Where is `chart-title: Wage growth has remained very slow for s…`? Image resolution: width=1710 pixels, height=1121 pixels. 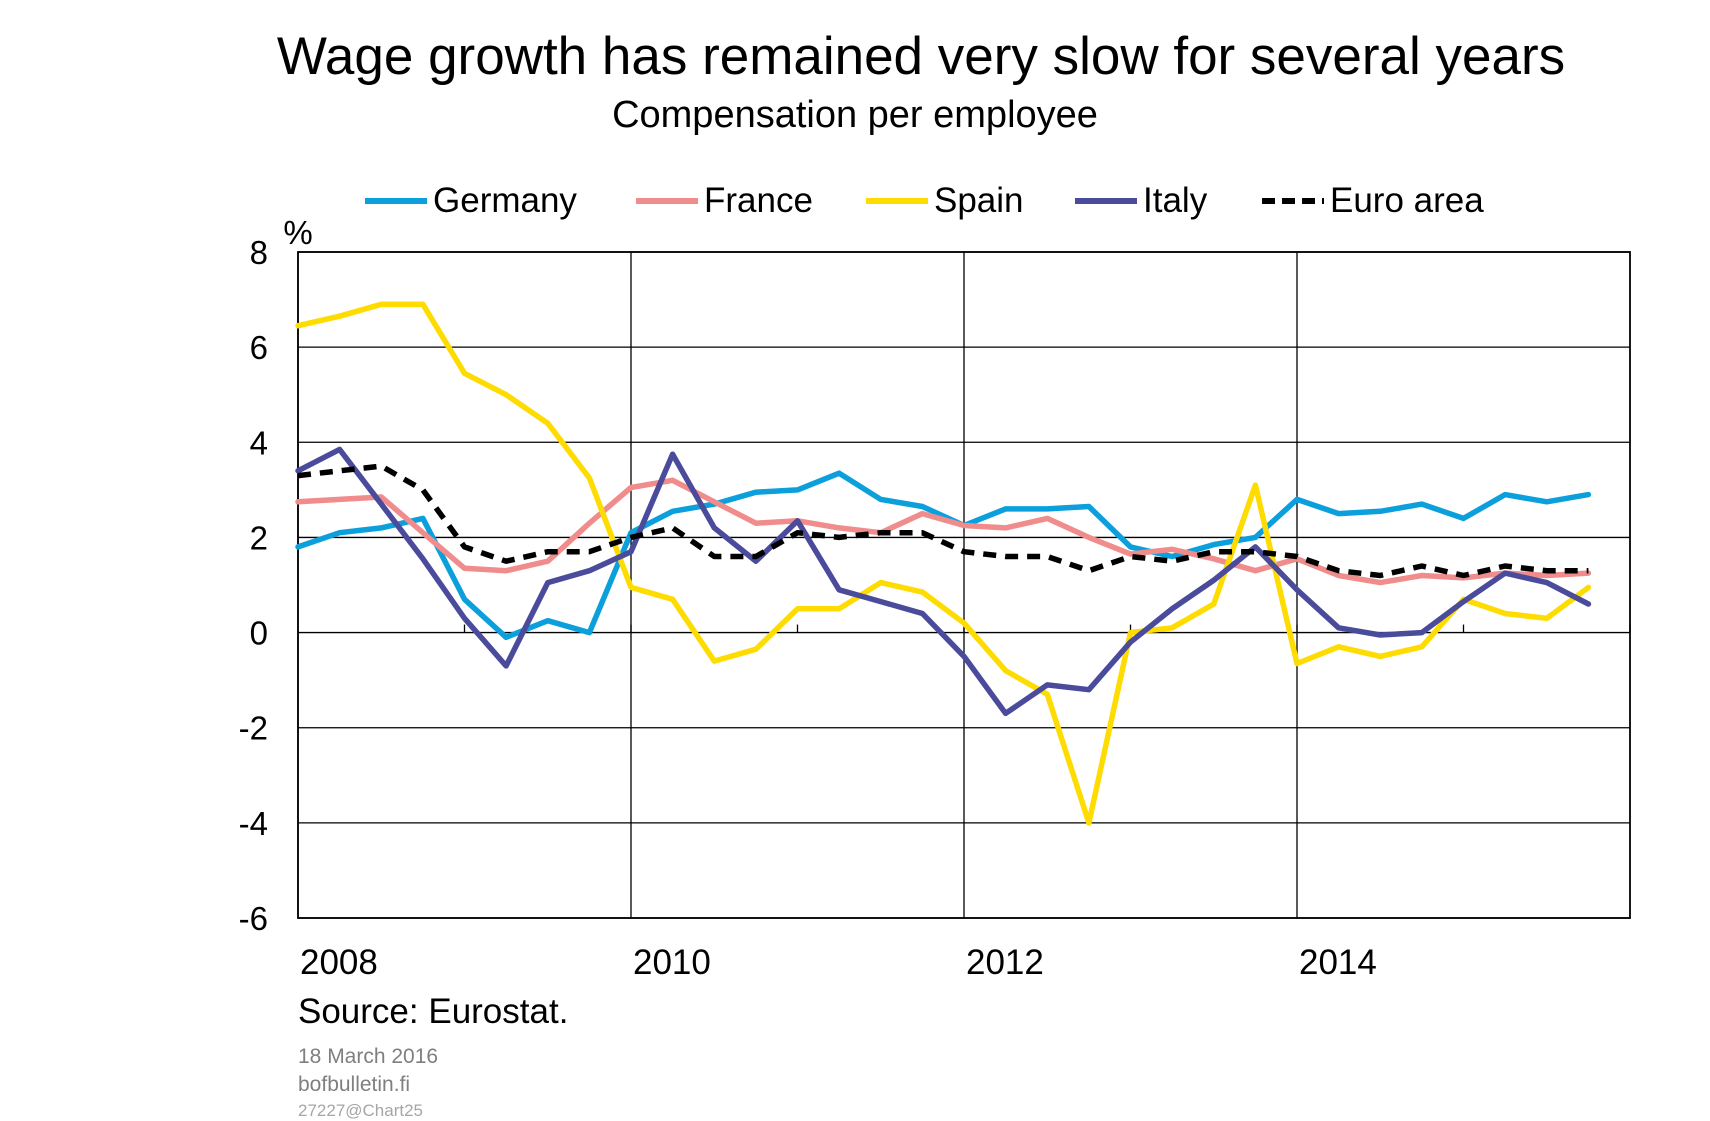
chart-title: Wage growth has remained very slow for s… is located at coordinates (921, 56).